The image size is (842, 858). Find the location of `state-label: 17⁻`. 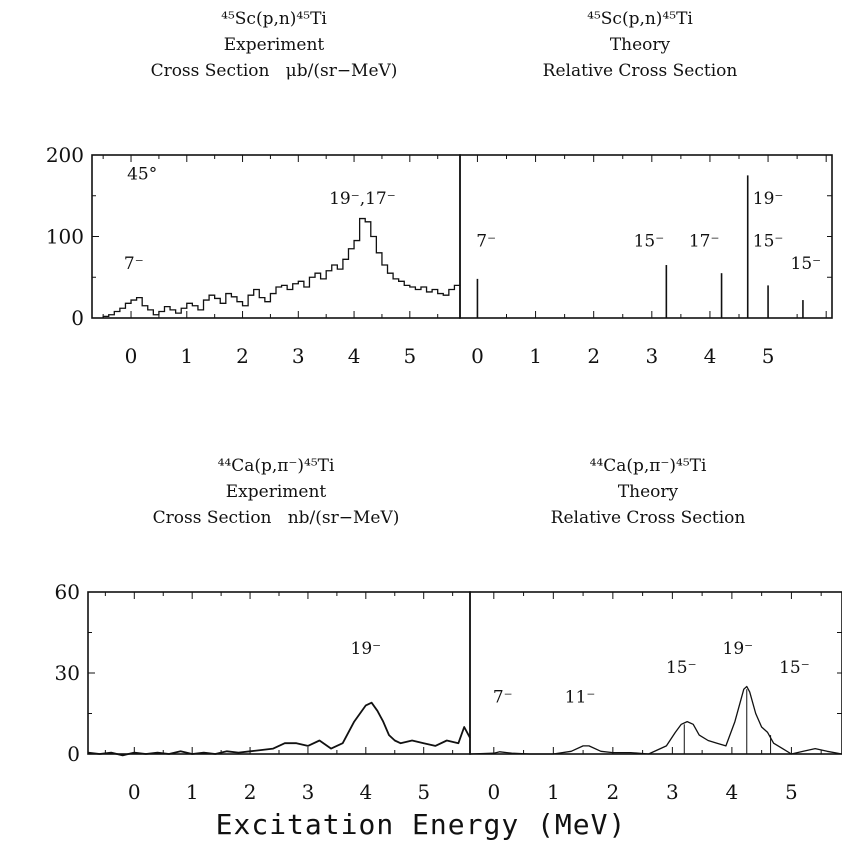

state-label: 17⁻ is located at coordinates (704, 241).